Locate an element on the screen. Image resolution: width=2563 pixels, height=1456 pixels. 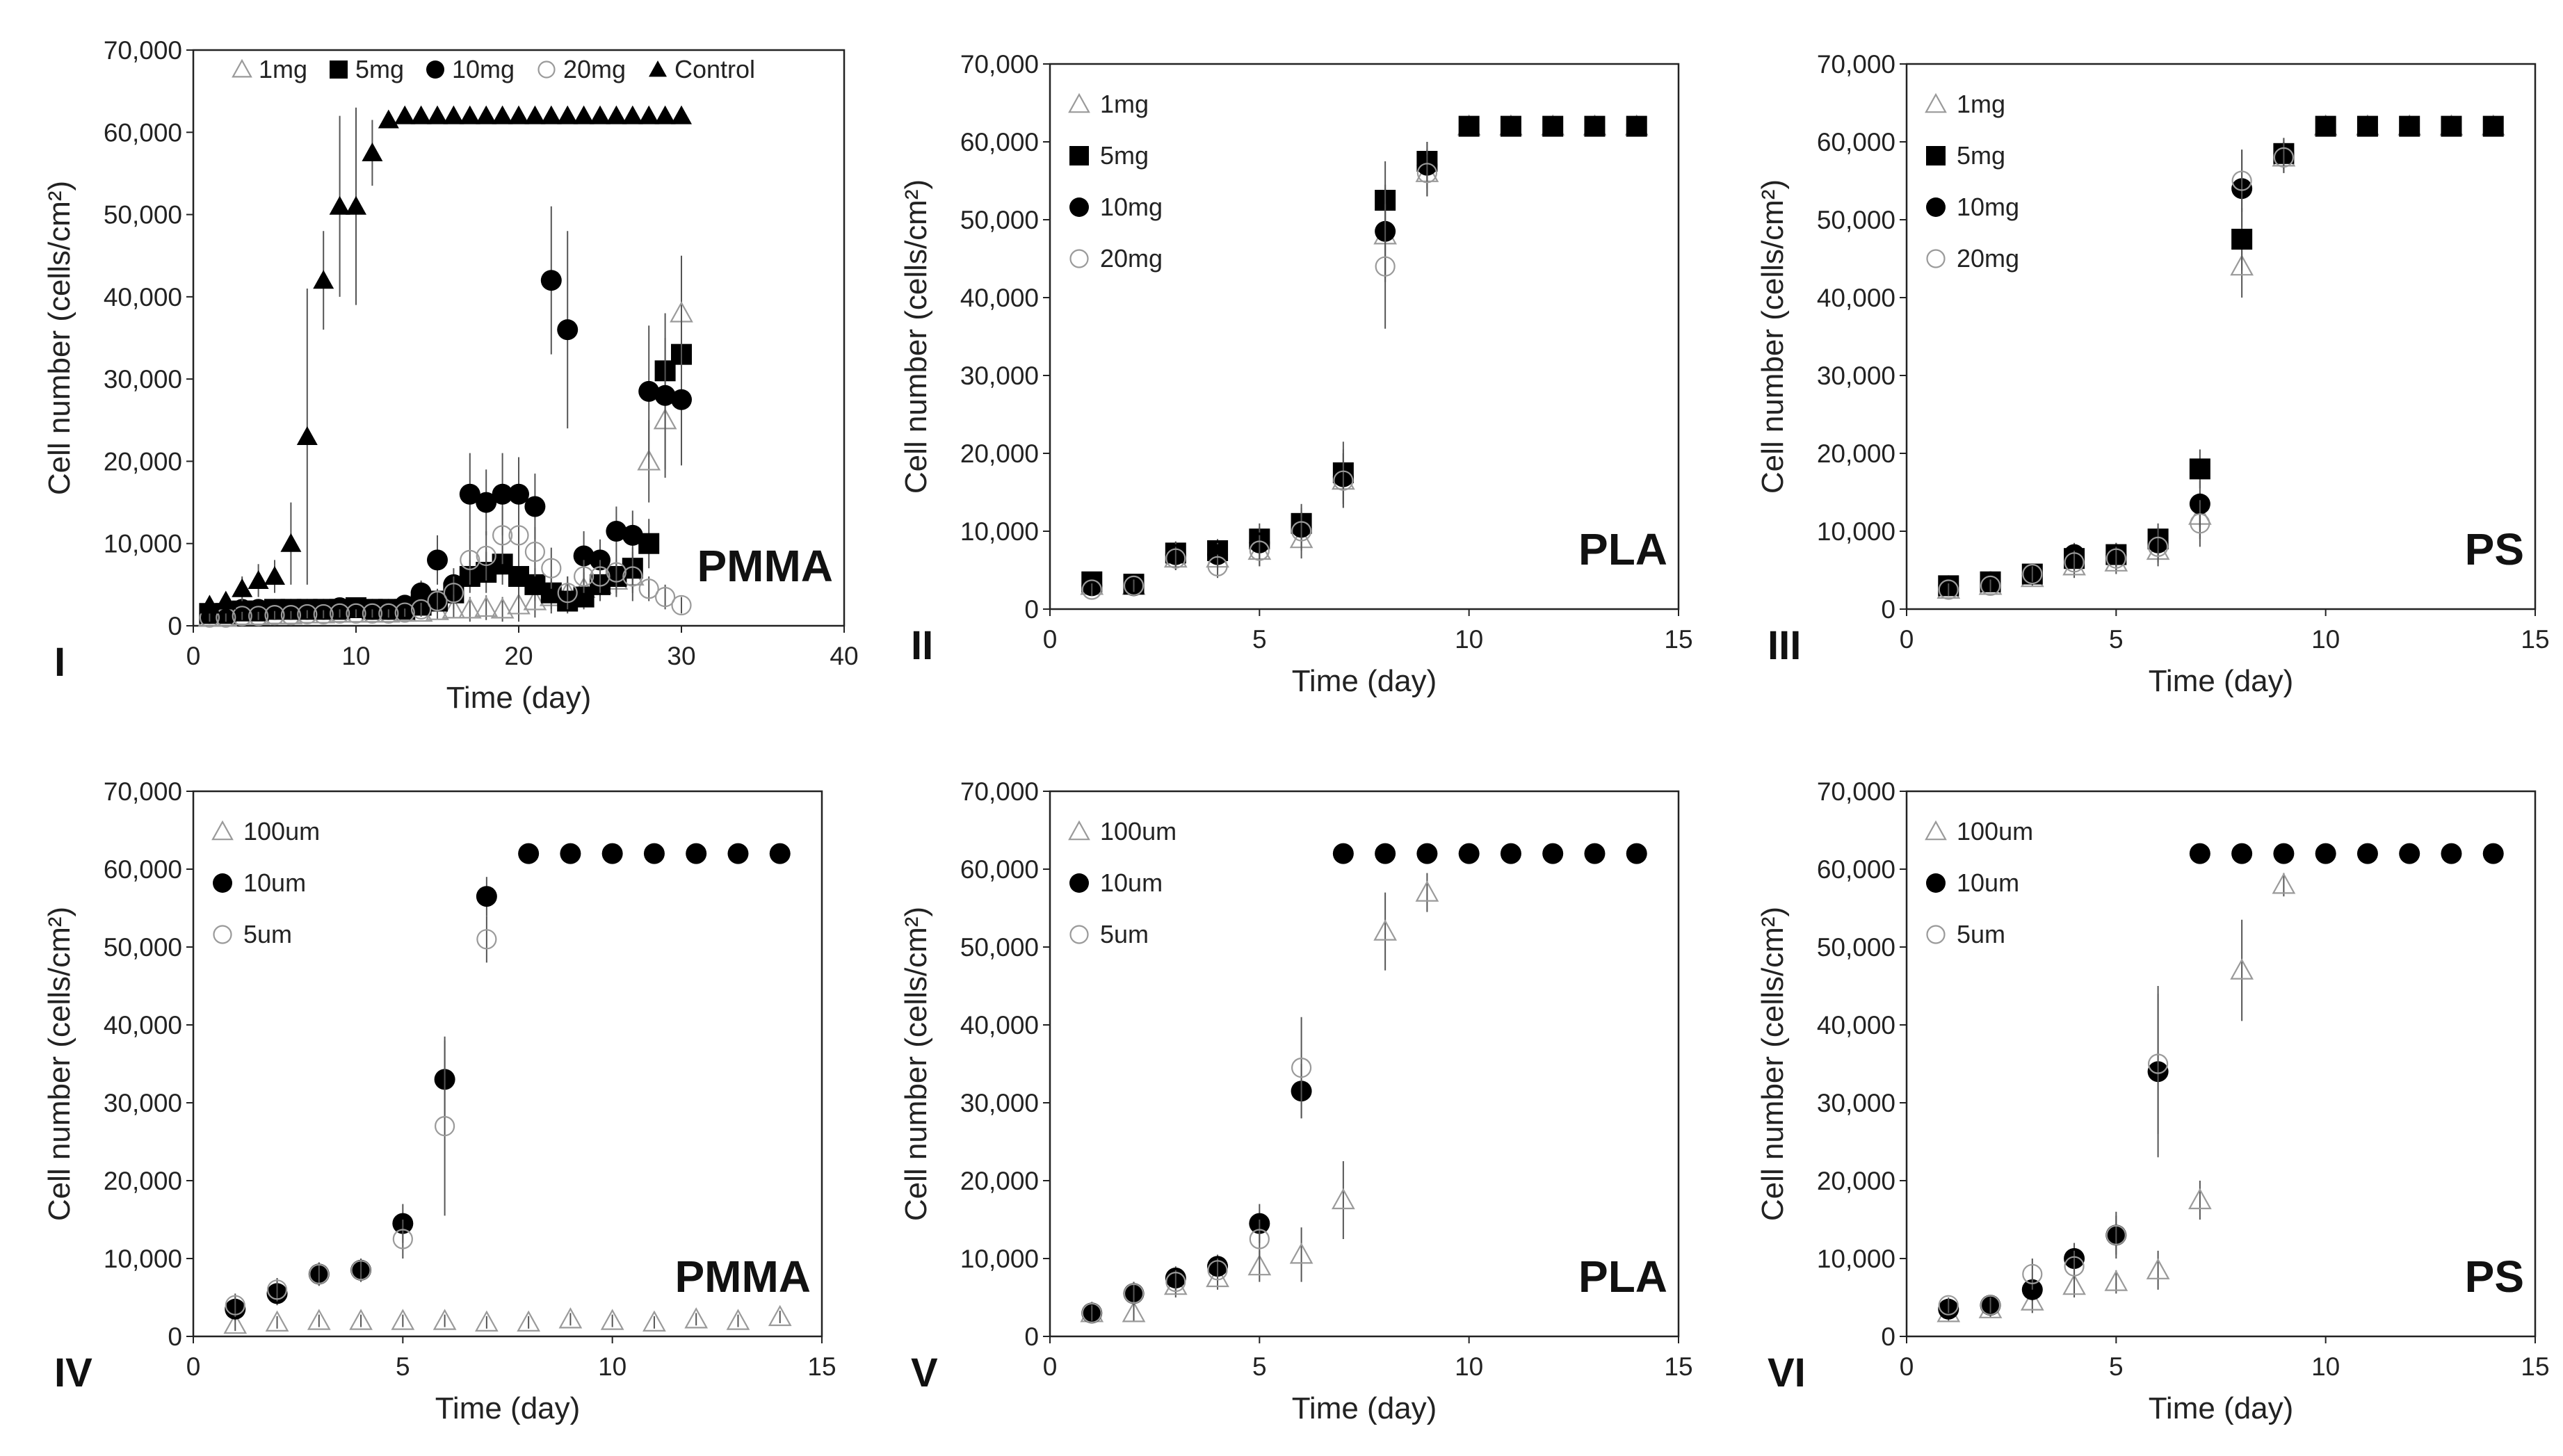
series-10mg is located at coordinates (446, 415).